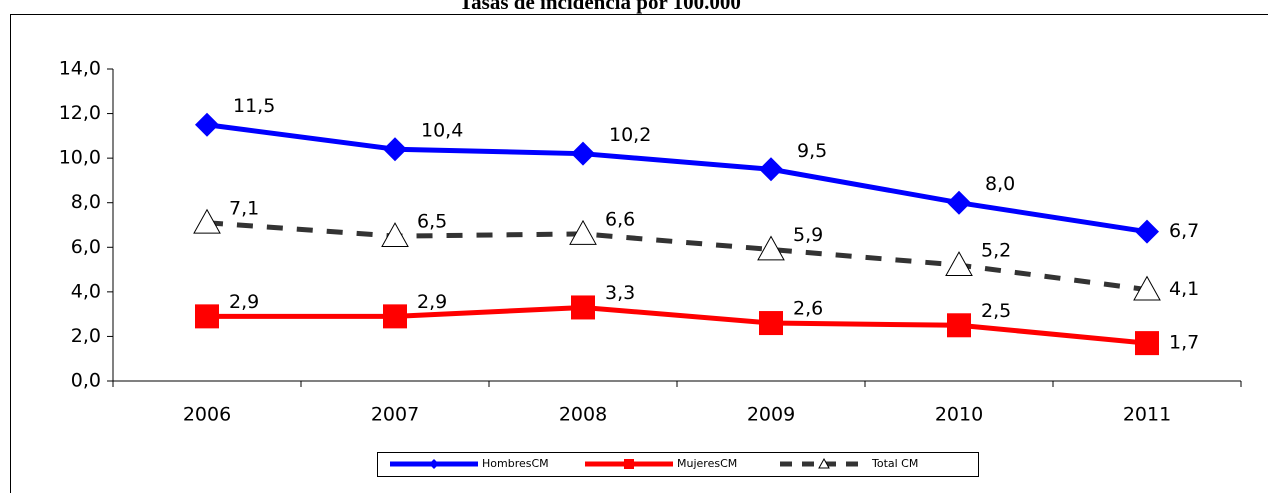 The width and height of the screenshot is (1268, 493). What do you see at coordinates (1184, 231) in the screenshot?
I see `data-label: 6,7` at bounding box center [1184, 231].